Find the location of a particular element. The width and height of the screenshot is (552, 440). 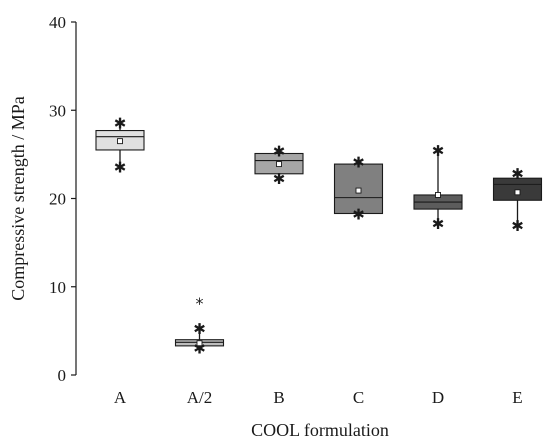

x-tick-label: B is located at coordinates (278, 397).